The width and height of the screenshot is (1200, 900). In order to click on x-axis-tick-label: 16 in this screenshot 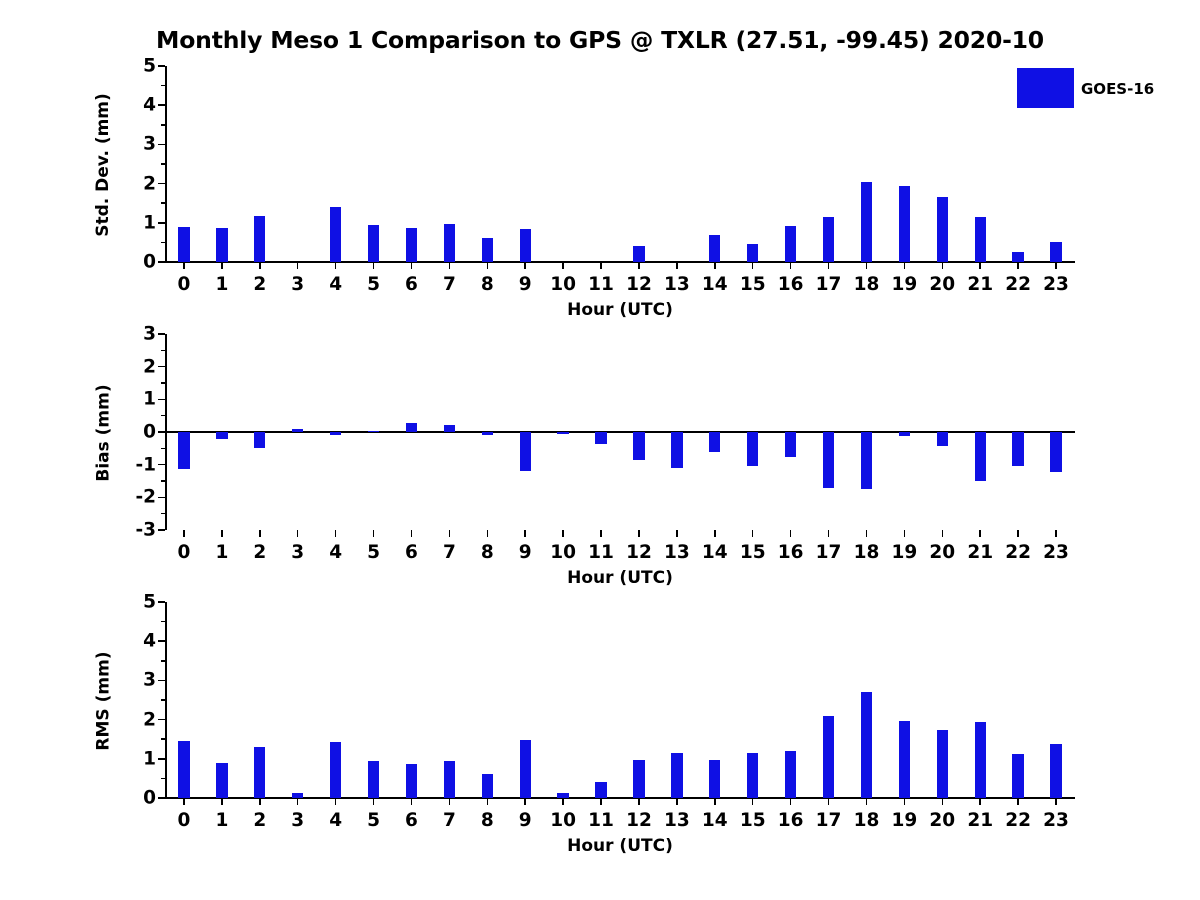, I will do `click(790, 552)`.